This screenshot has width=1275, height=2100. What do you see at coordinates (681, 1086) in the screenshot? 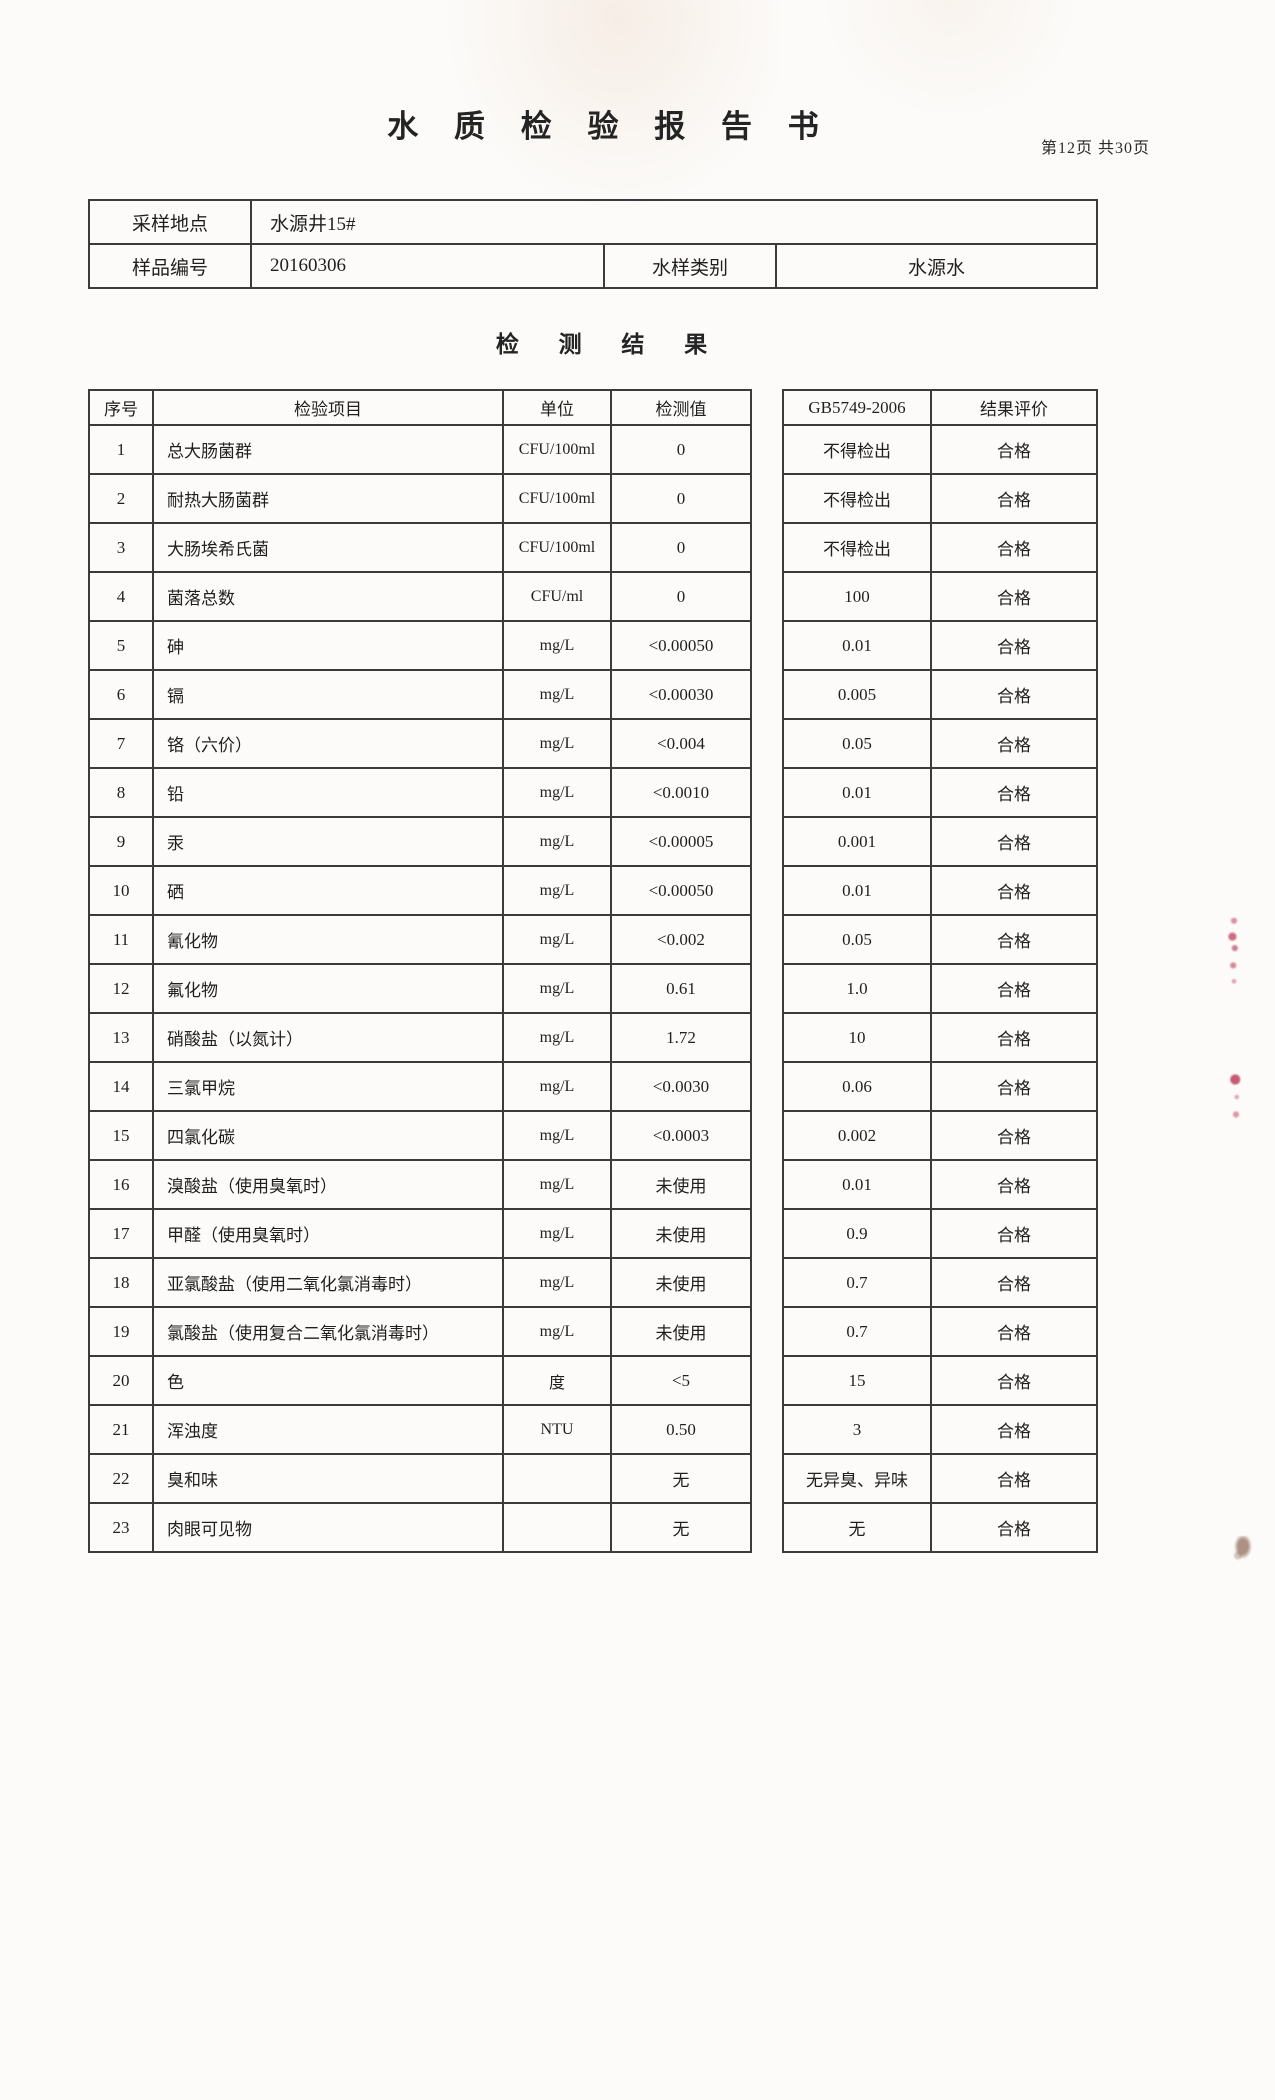
I see `cell-value: <0.0030` at bounding box center [681, 1086].